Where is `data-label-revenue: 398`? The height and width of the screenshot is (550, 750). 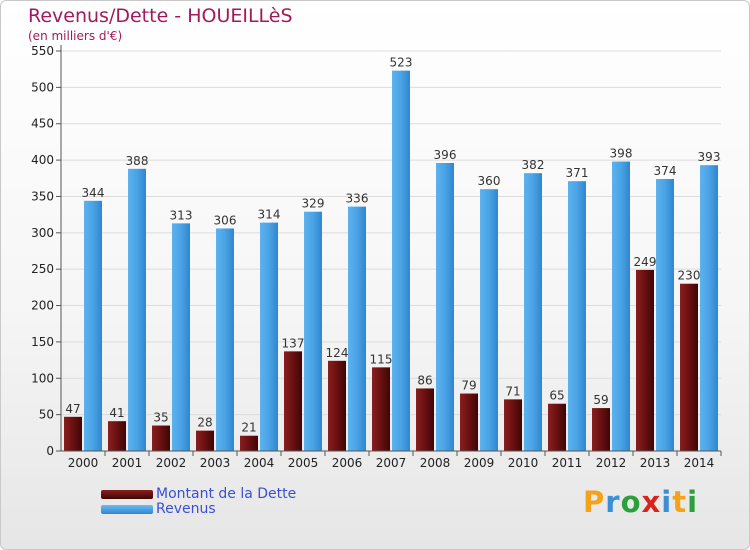 data-label-revenue: 398 is located at coordinates (621, 154).